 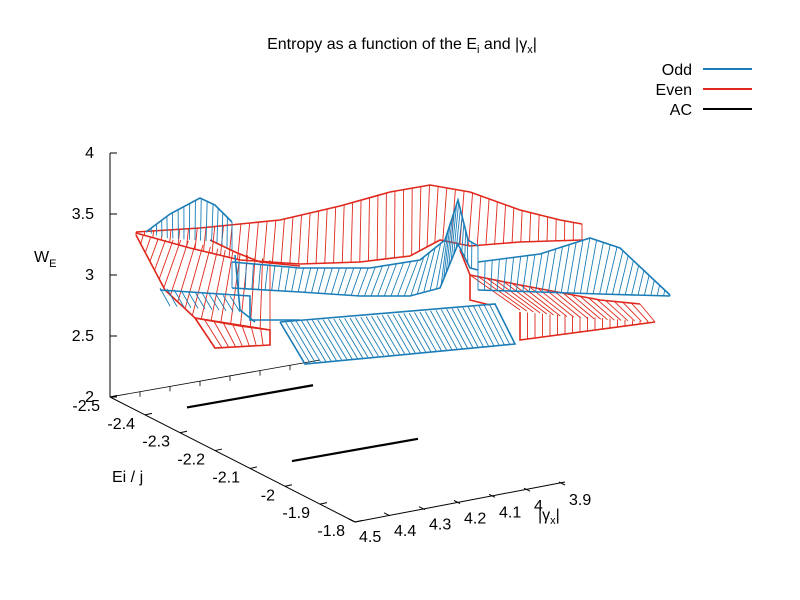 I want to click on odd-right-back-line, so click(x=574, y=266).